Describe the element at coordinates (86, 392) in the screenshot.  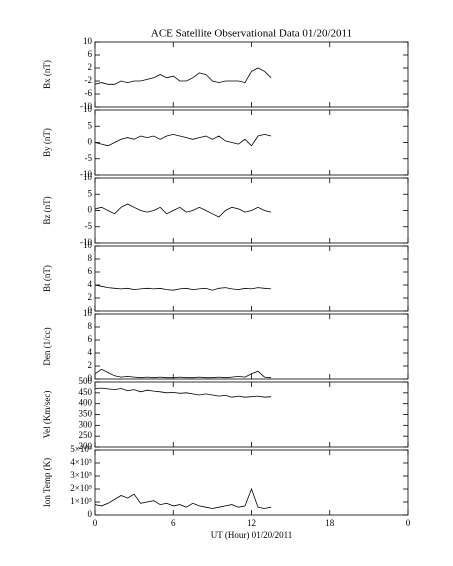
I see `y-tick-label: 450` at that location.